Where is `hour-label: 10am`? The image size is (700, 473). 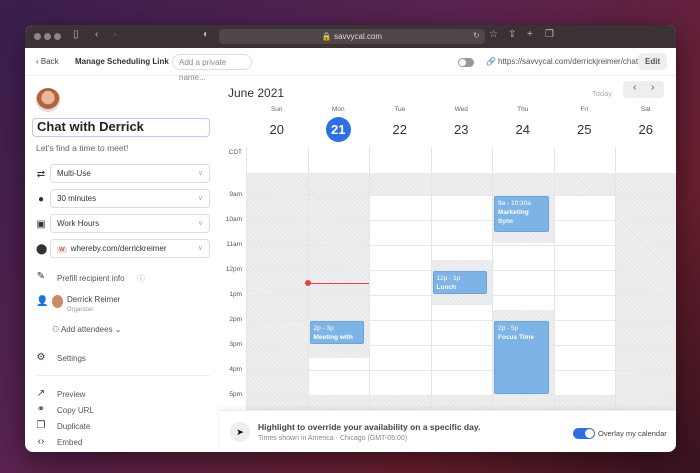
hour-label: 10am is located at coordinates (233, 219).